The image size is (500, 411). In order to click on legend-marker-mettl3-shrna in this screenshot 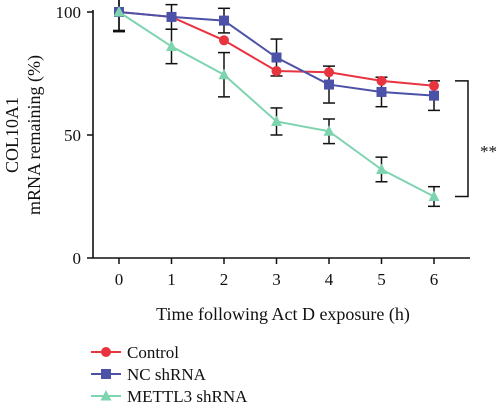, I will do `click(106, 395)`.